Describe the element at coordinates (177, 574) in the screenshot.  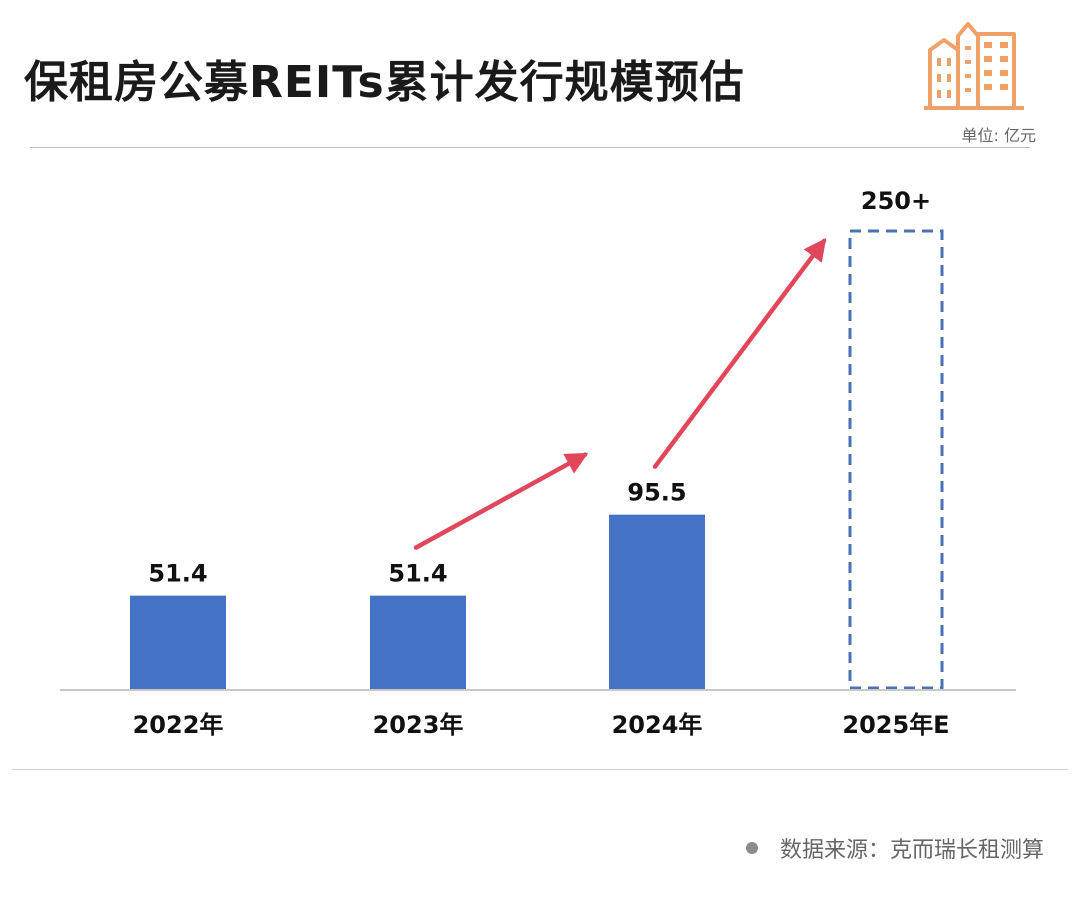
I see `data-label-0: 51.4` at that location.